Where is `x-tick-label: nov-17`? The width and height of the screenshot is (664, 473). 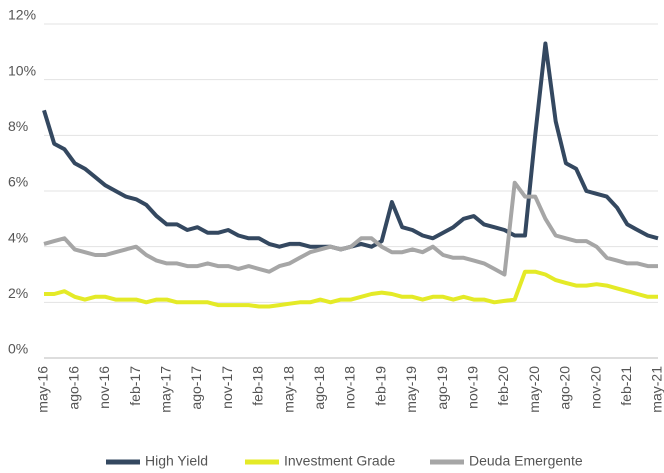
x-tick-label: nov-17 is located at coordinates (227, 387).